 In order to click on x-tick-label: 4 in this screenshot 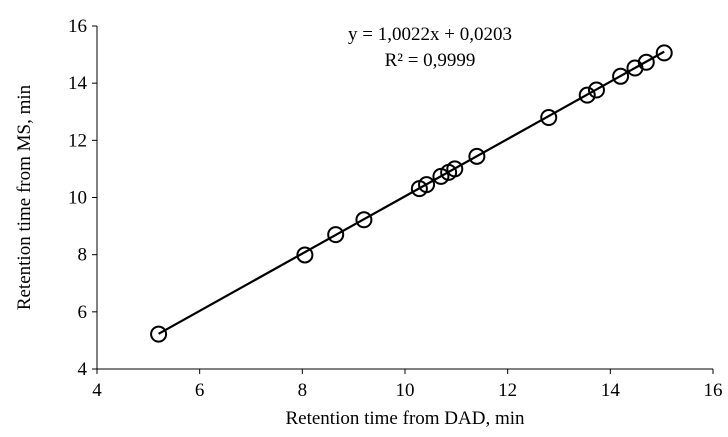, I will do `click(97, 390)`.